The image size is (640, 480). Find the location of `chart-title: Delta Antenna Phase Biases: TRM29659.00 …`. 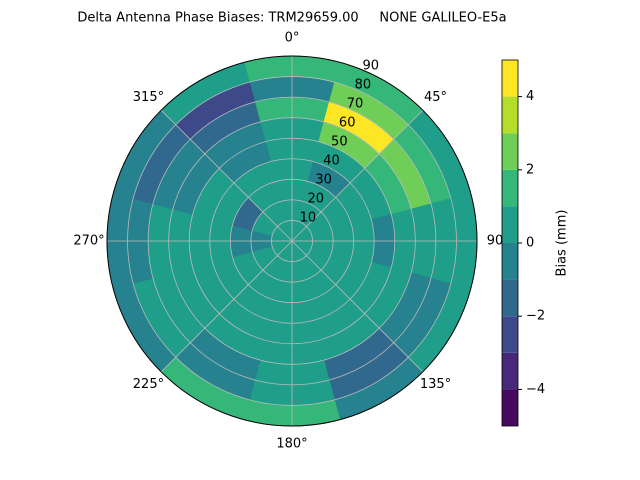

chart-title: Delta Antenna Phase Biases: TRM29659.00 … is located at coordinates (291, 18).